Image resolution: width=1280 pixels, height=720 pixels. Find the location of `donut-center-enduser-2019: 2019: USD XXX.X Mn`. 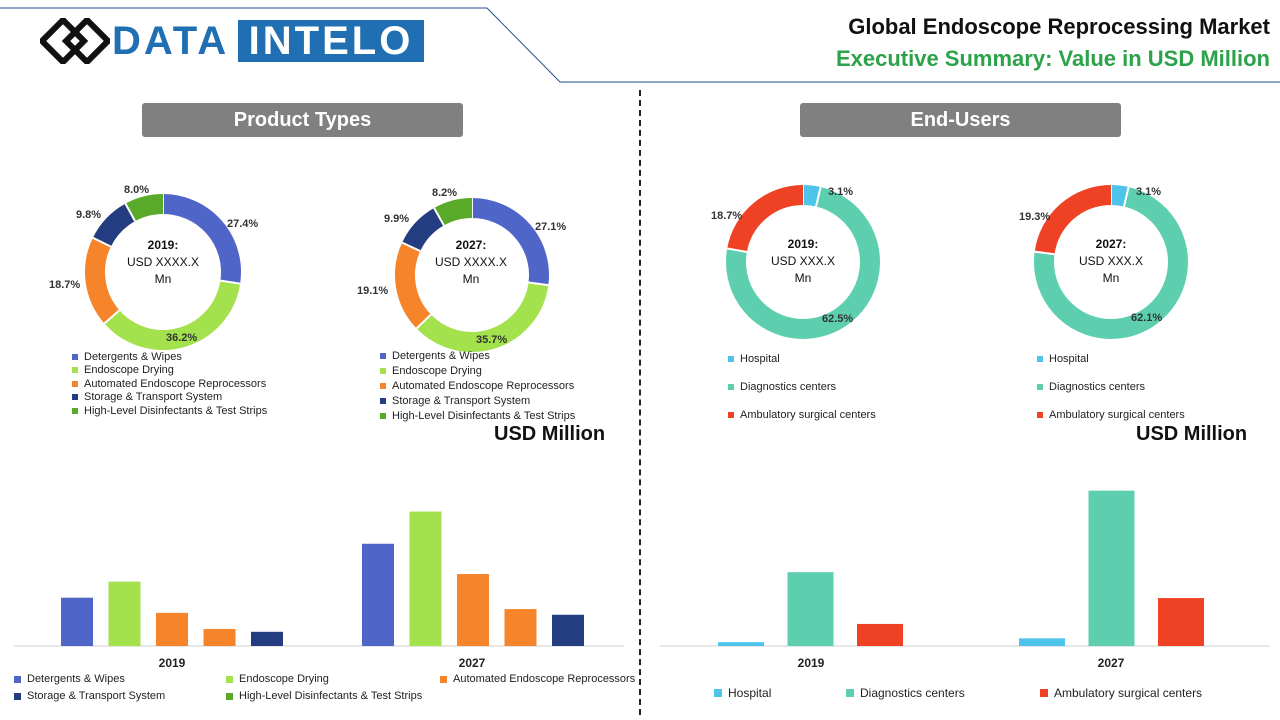

donut-center-enduser-2019: 2019: USD XXX.X Mn is located at coordinates (803, 261).